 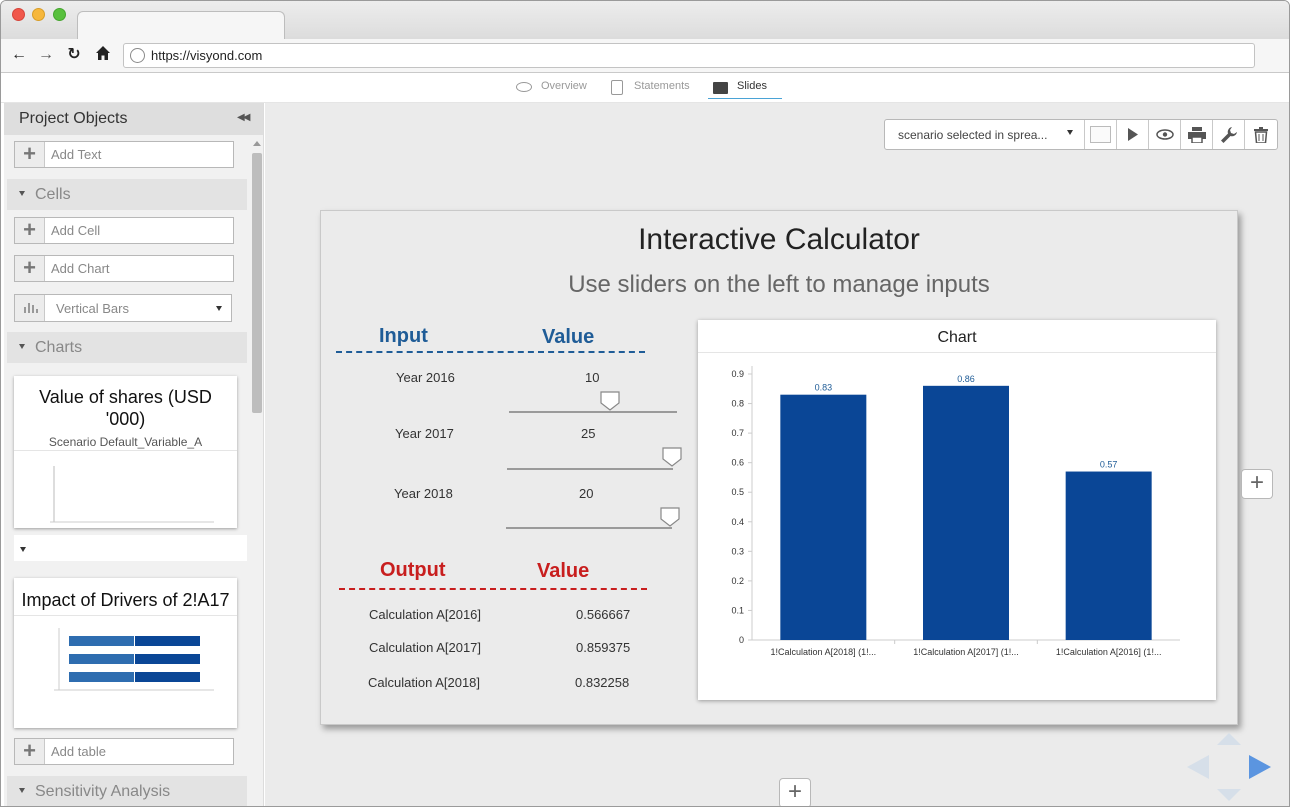 I want to click on scrollbar-thumb, so click(x=257, y=283).